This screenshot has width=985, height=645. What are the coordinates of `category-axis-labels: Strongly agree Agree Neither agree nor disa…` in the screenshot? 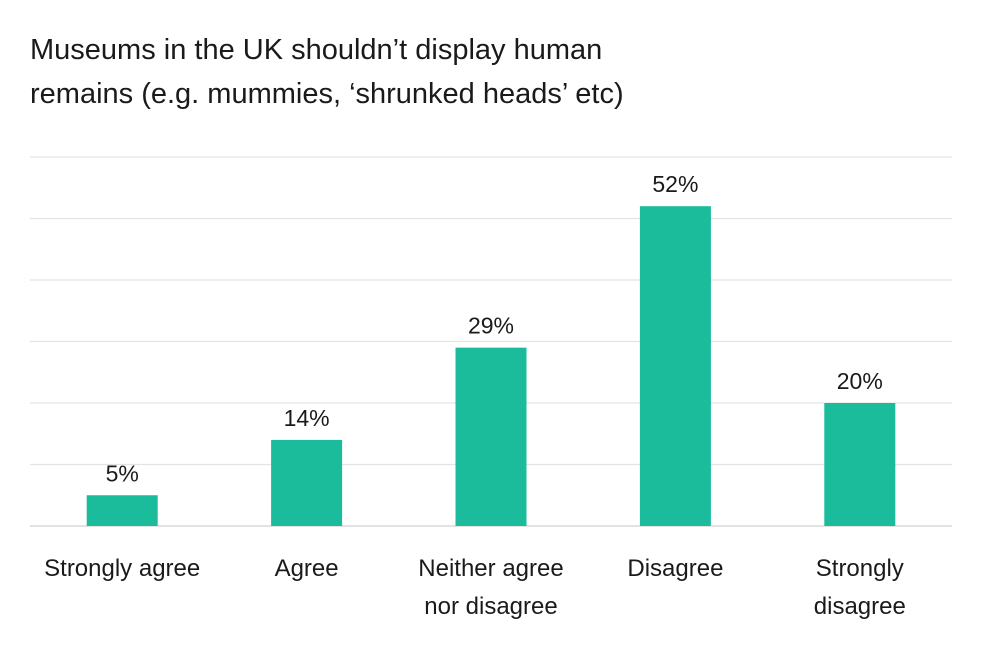 It's located at (475, 587).